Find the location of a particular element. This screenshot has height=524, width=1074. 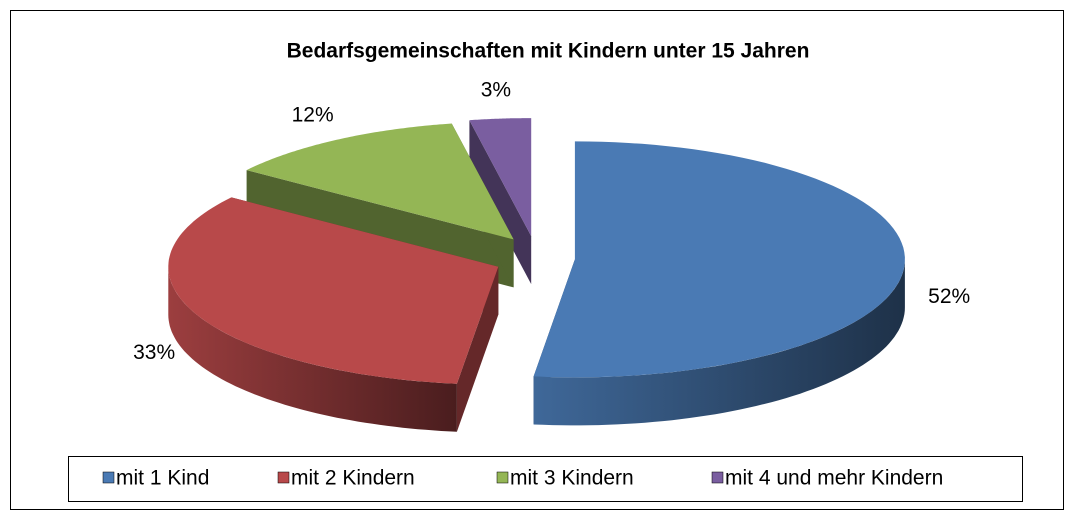

data-label: 33% is located at coordinates (154, 352).